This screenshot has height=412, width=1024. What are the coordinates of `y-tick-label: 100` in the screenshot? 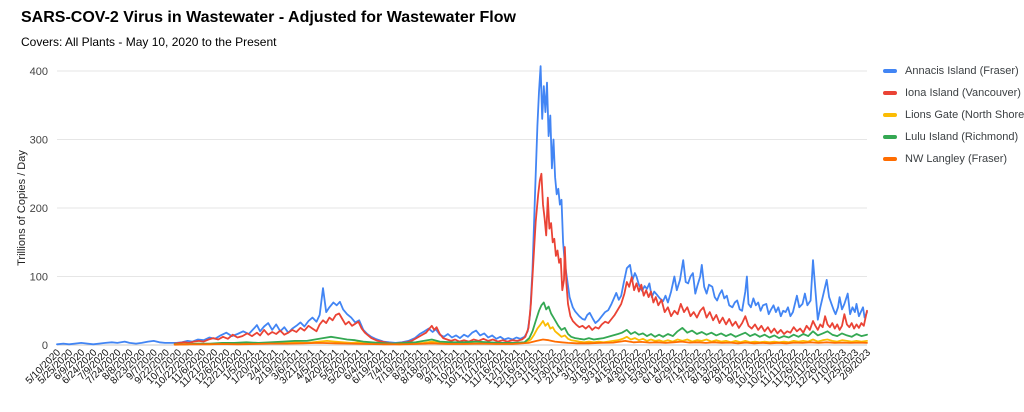 It's located at (39, 278).